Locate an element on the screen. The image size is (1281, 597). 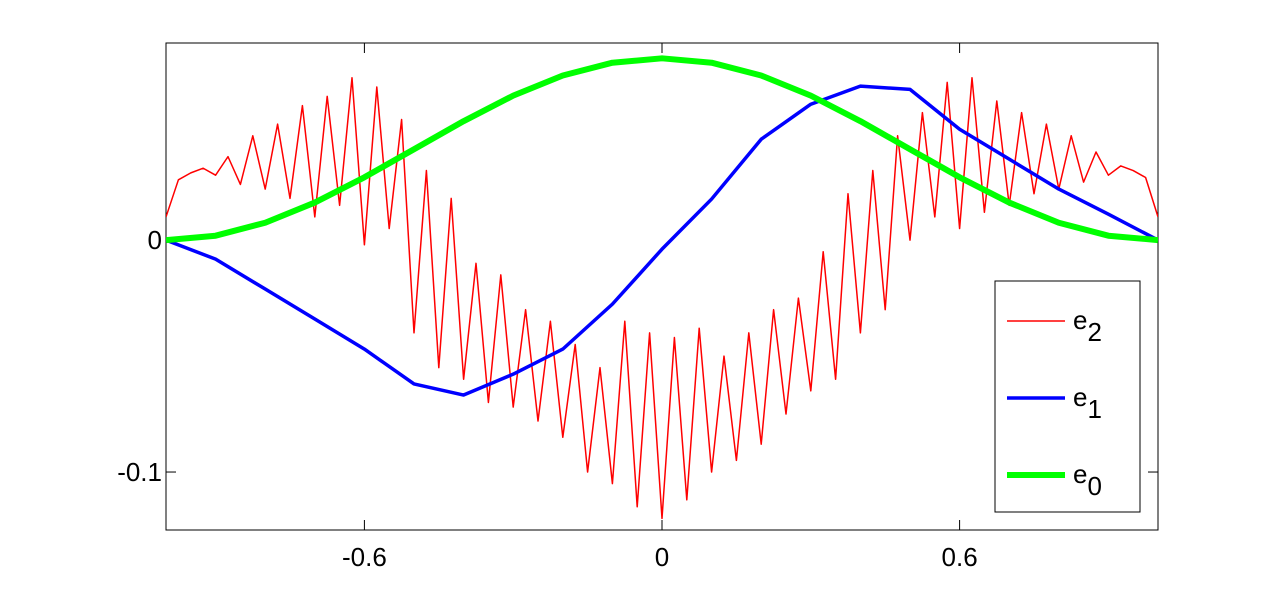
y-tick-label: 0 is located at coordinates (155, 240).